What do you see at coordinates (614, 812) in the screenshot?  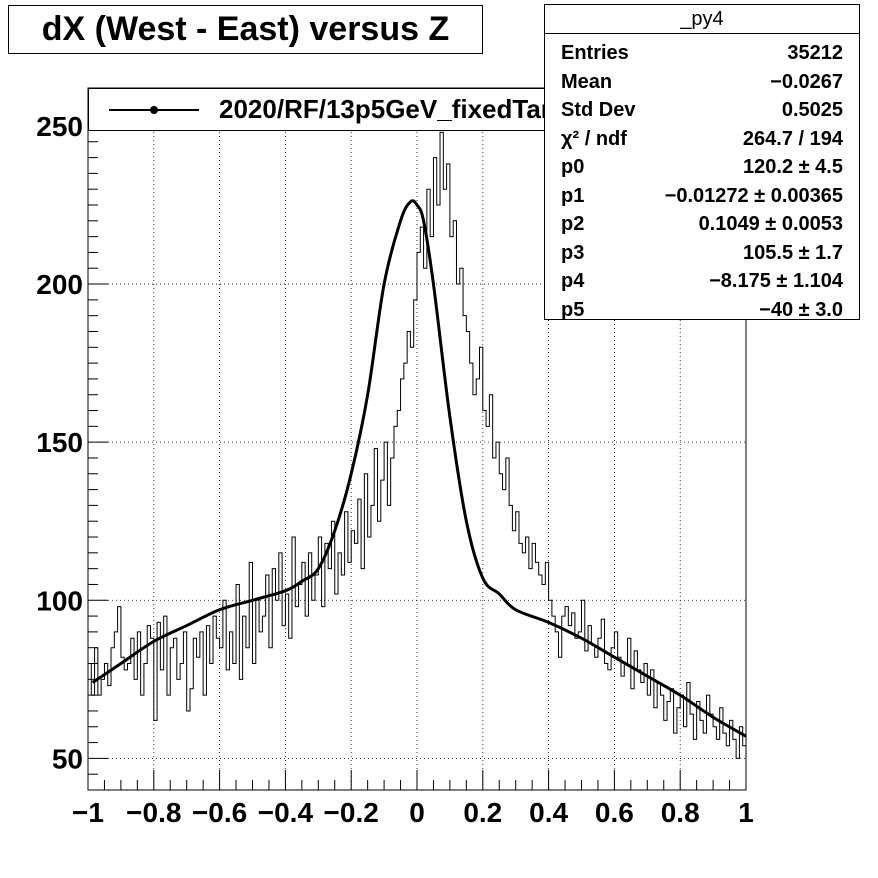 I see `x-tick-label: 0.6` at bounding box center [614, 812].